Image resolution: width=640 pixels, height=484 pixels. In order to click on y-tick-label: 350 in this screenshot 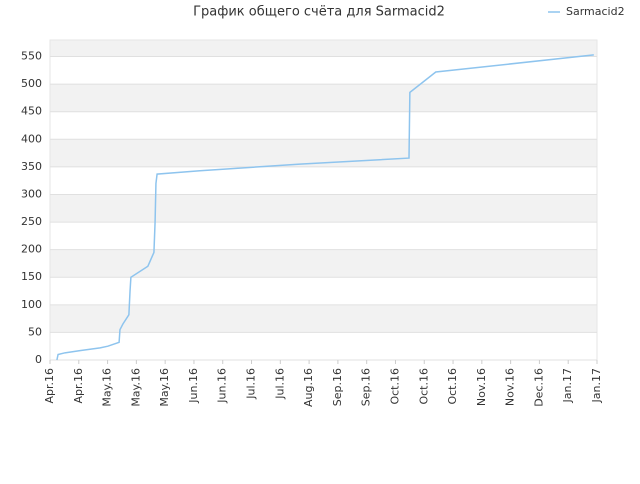, I will do `click(31, 166)`.